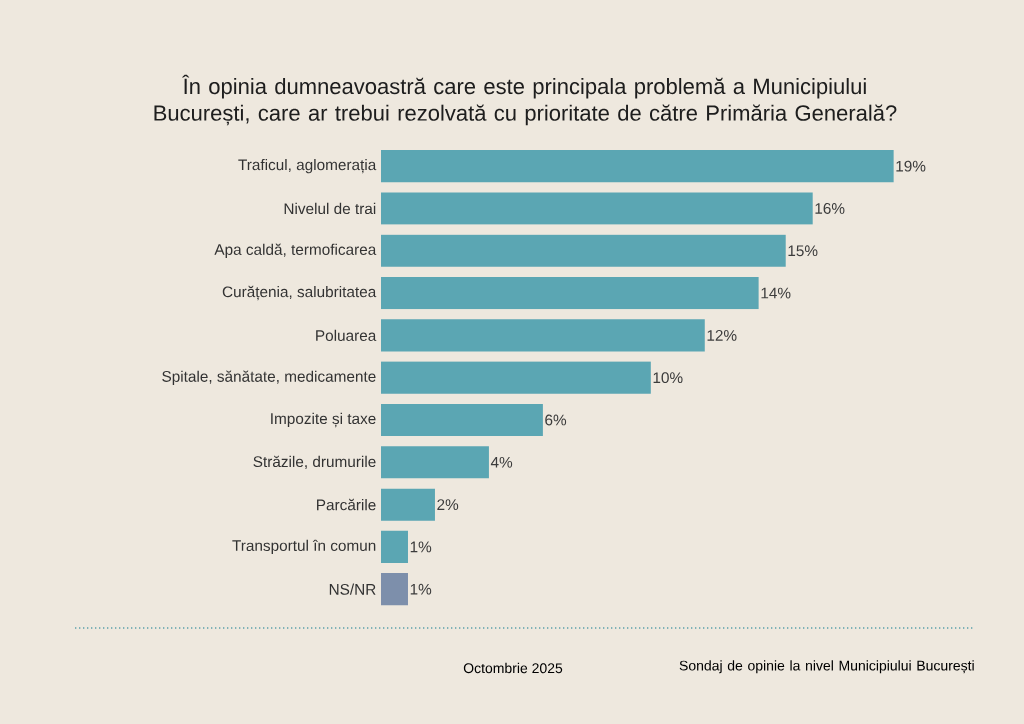 The image size is (1024, 724). What do you see at coordinates (346, 335) in the screenshot?
I see `y-tick-label: Poluarea` at bounding box center [346, 335].